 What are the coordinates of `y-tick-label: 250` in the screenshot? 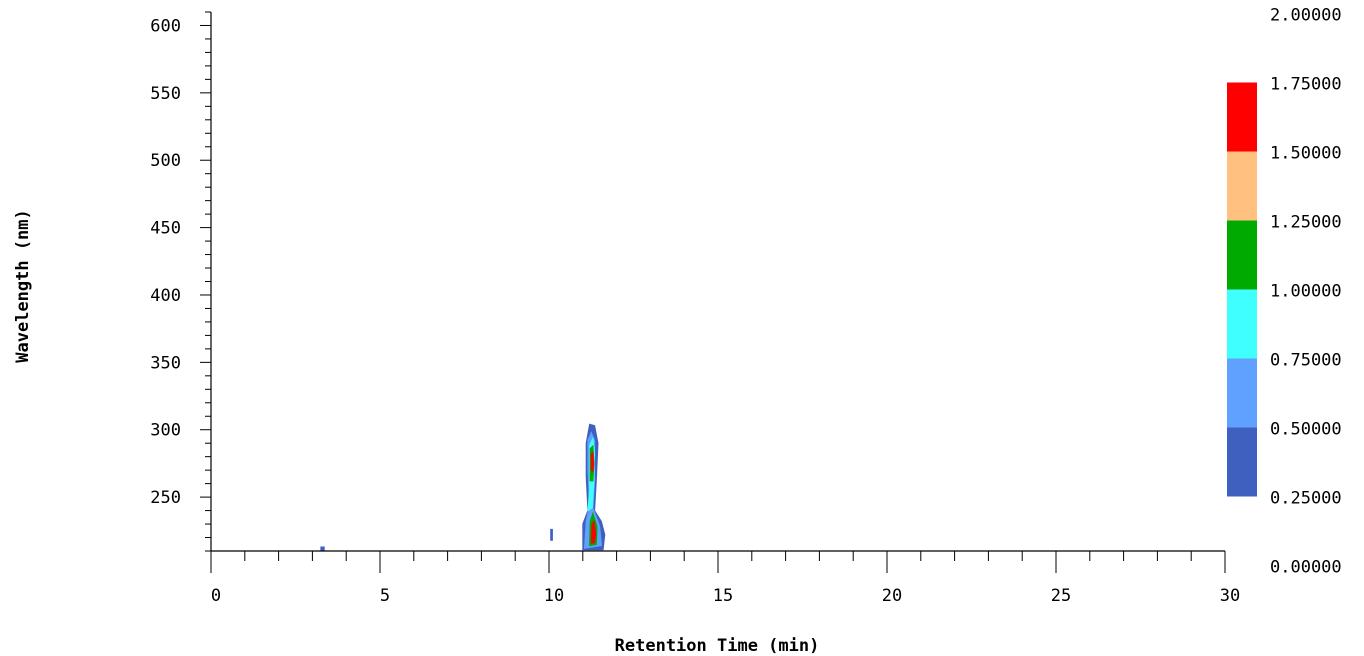 It's located at (165, 498).